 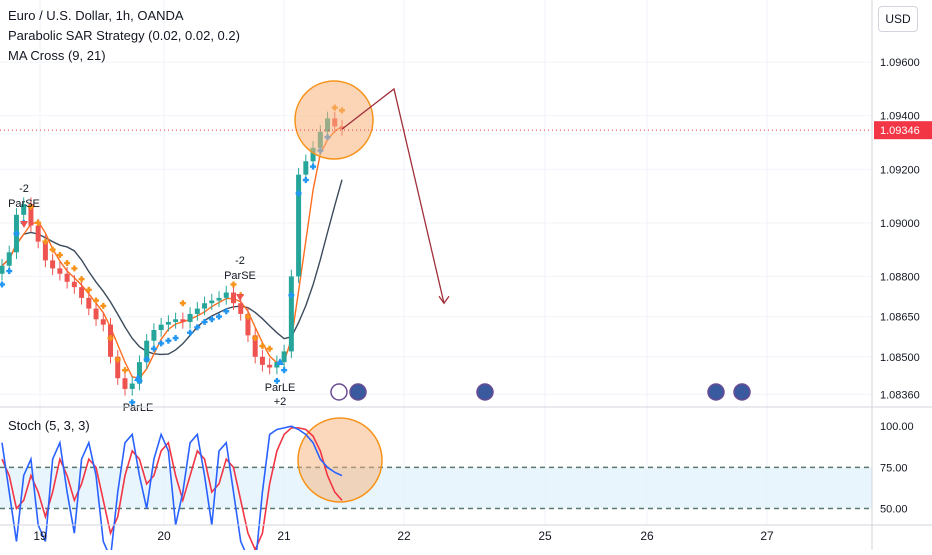 I want to click on signal-label-top-left: ParSE, so click(x=24, y=204).